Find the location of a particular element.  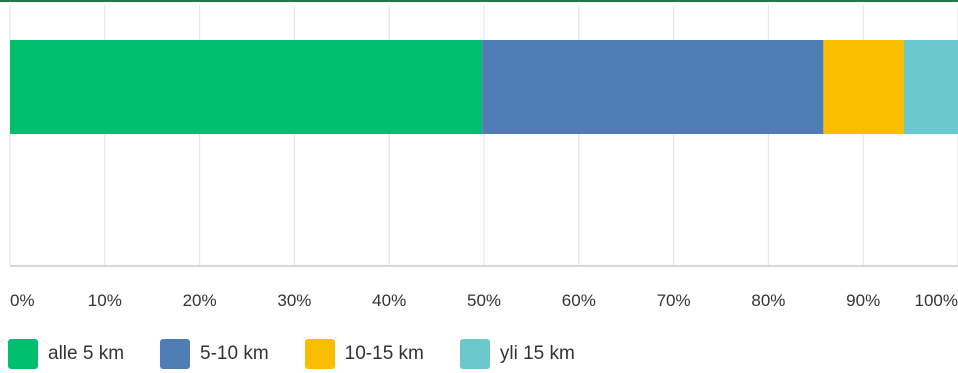

legend-item: yli 15 km is located at coordinates (517, 354).